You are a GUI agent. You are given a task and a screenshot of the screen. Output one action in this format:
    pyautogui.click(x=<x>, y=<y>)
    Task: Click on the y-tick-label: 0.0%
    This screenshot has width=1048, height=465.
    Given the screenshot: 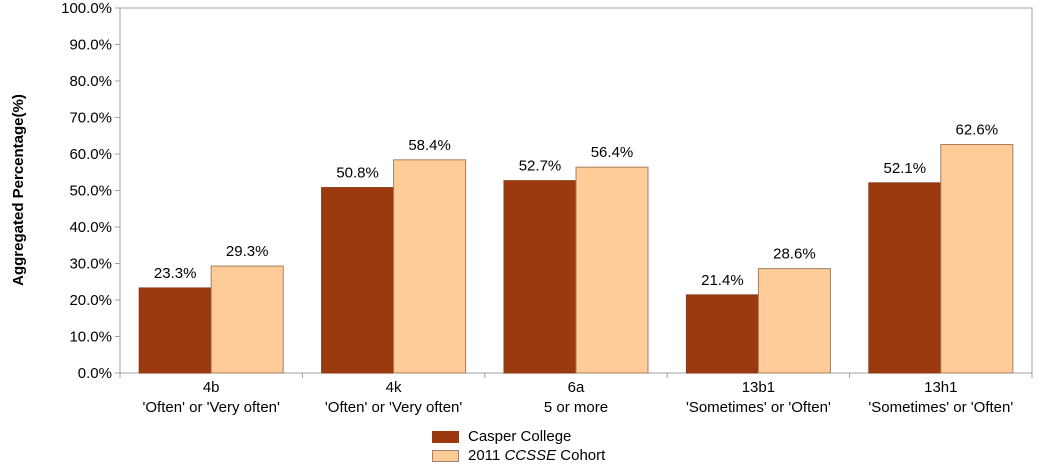 What is the action you would take?
    pyautogui.click(x=95, y=373)
    